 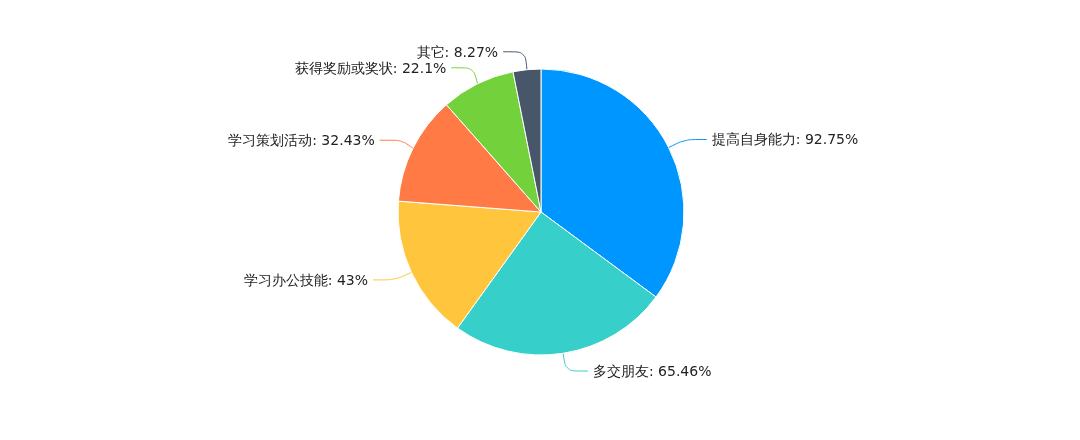 I want to click on slice-label: 多交朋友: 65.46%, so click(x=652, y=371).